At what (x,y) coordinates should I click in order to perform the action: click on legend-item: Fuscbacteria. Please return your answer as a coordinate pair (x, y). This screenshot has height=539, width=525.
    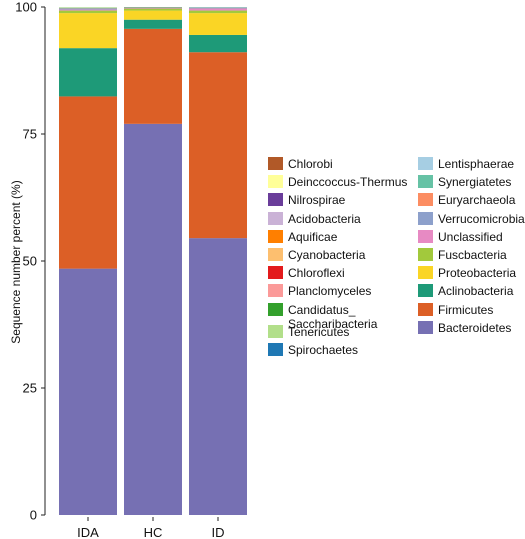
    Looking at the image, I should click on (471, 256).